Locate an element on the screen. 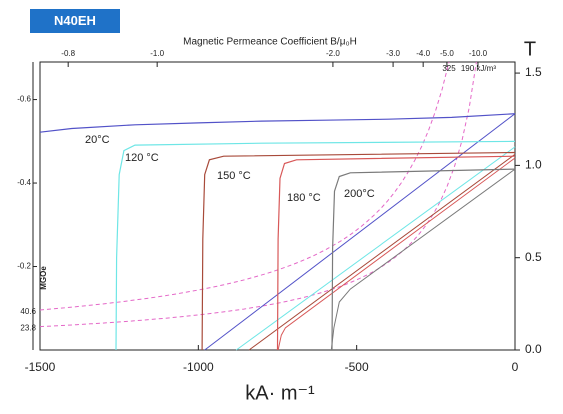 This screenshot has width=563, height=414. y2-tick-label: -0.6 is located at coordinates (24, 99).